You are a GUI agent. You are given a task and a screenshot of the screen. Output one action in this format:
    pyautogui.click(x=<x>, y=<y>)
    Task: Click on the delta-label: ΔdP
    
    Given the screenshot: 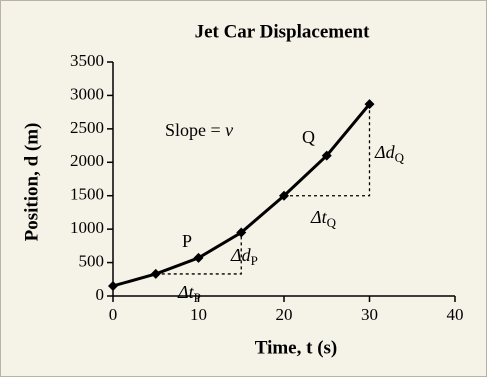 What is the action you would take?
    pyautogui.click(x=244, y=256)
    